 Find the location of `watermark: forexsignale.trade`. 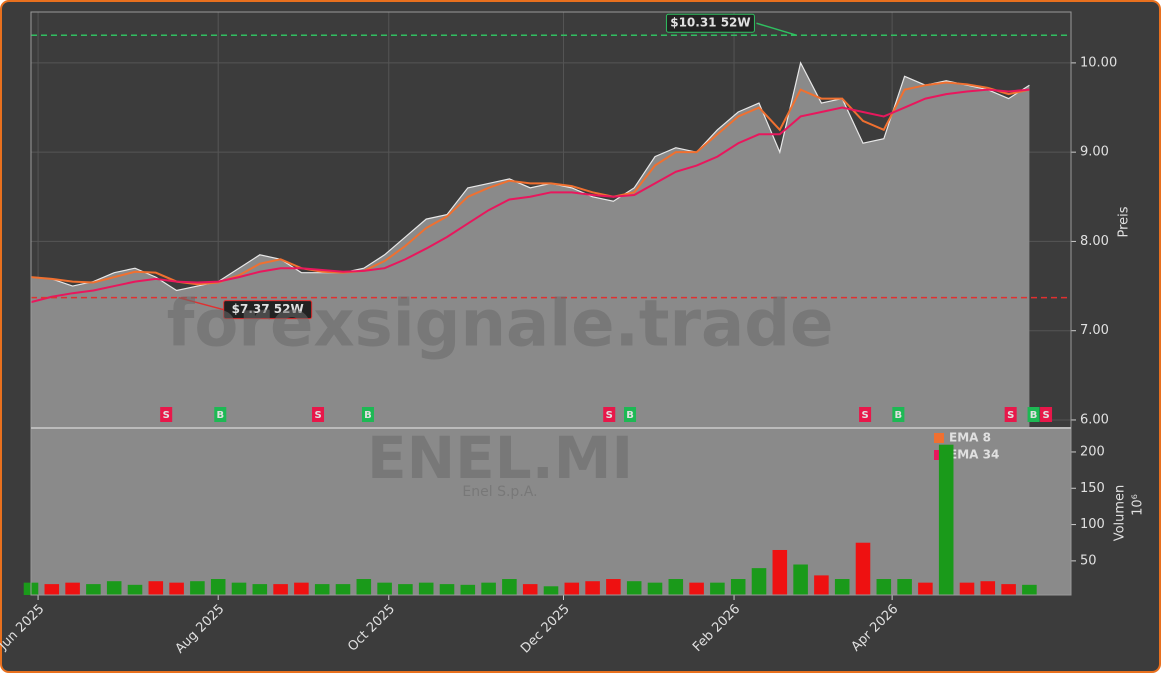

watermark: forexsignale.trade is located at coordinates (500, 325).